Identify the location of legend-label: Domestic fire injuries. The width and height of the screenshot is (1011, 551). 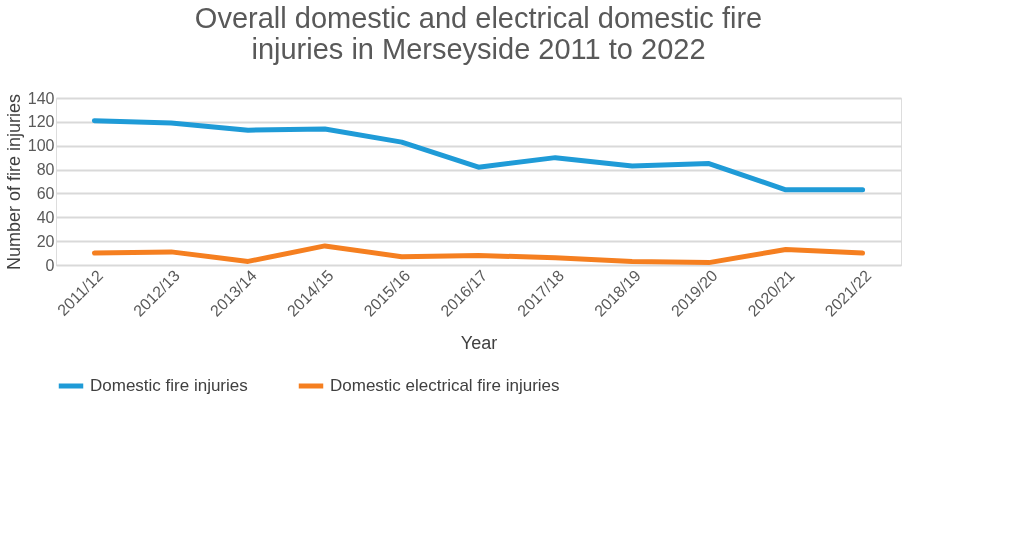
(169, 385).